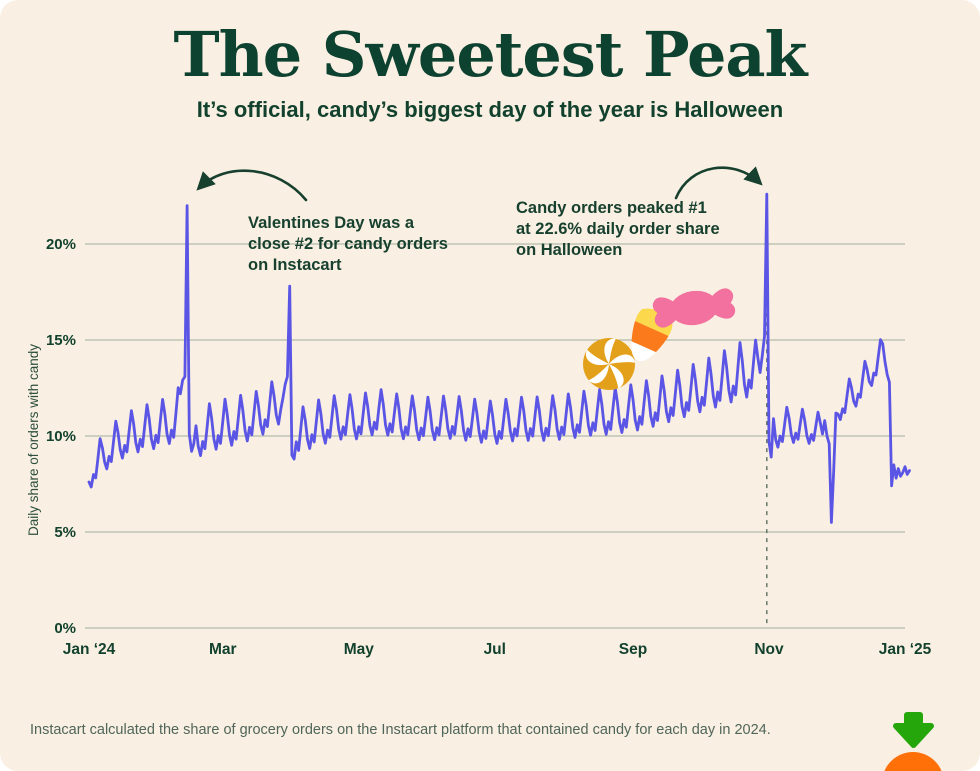  What do you see at coordinates (913, 730) in the screenshot?
I see `logo-leaf-icon` at bounding box center [913, 730].